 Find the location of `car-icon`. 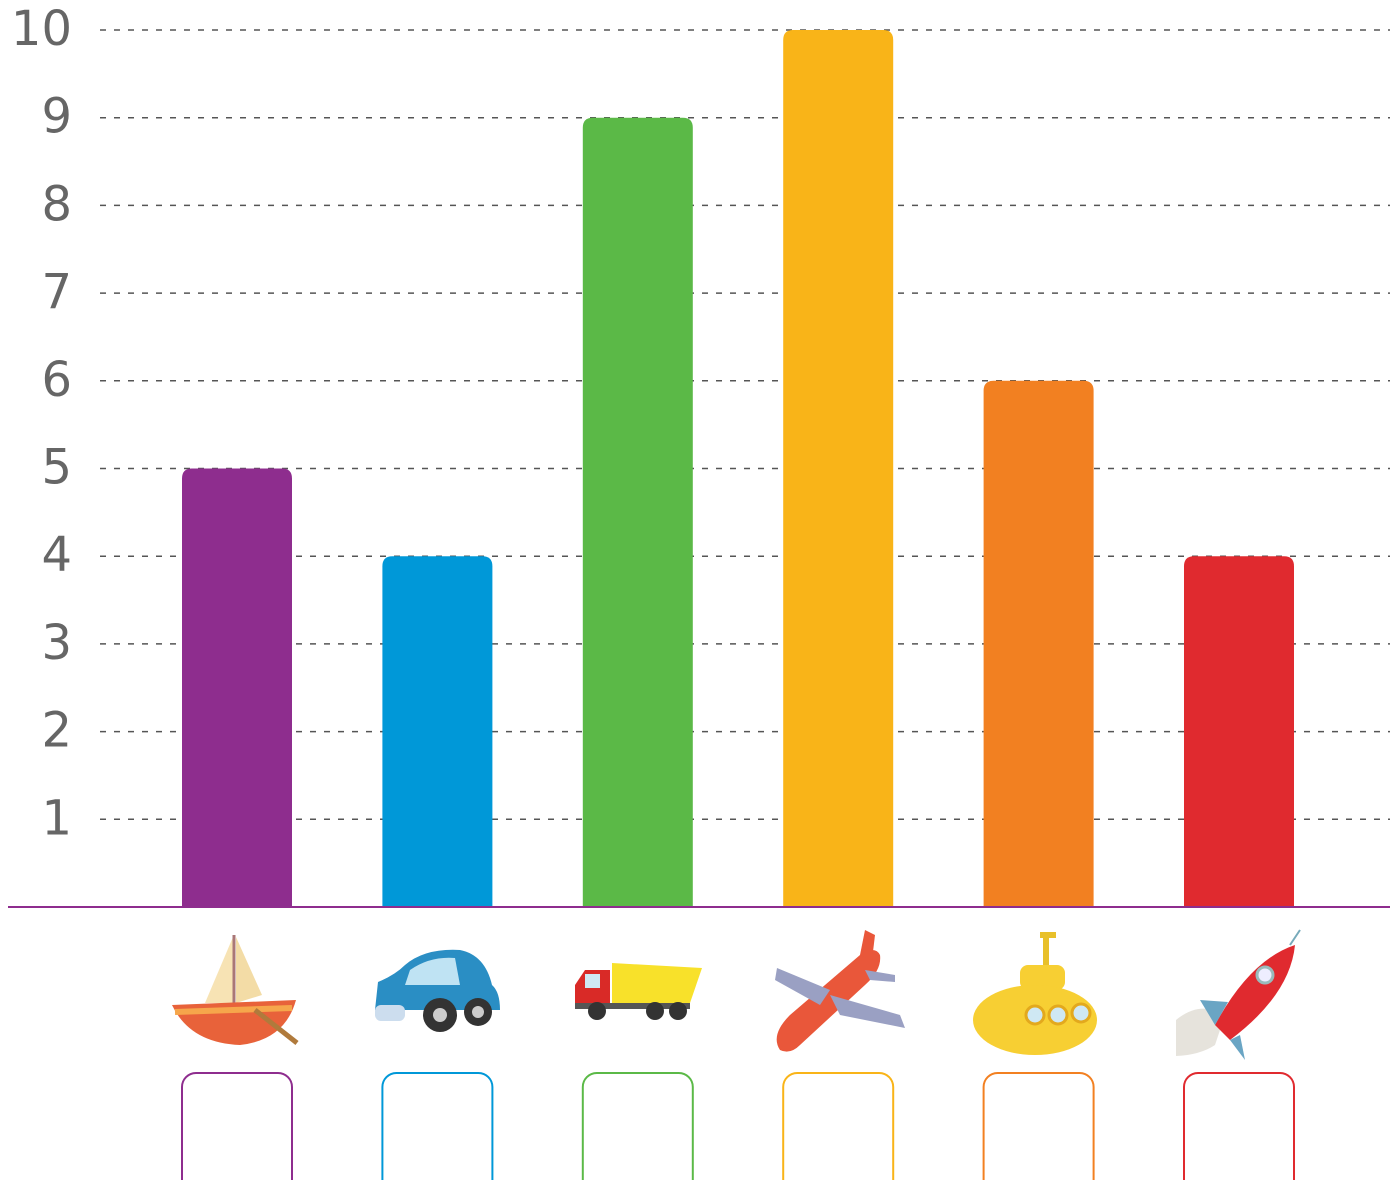

car-icon is located at coordinates (437, 990).